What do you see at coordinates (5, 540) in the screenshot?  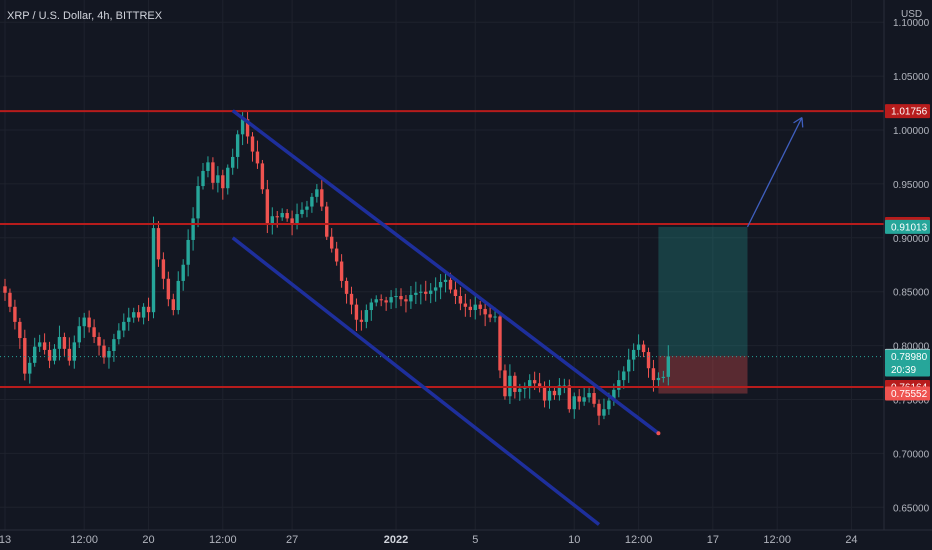 I see `x-tick-label: 13` at bounding box center [5, 540].